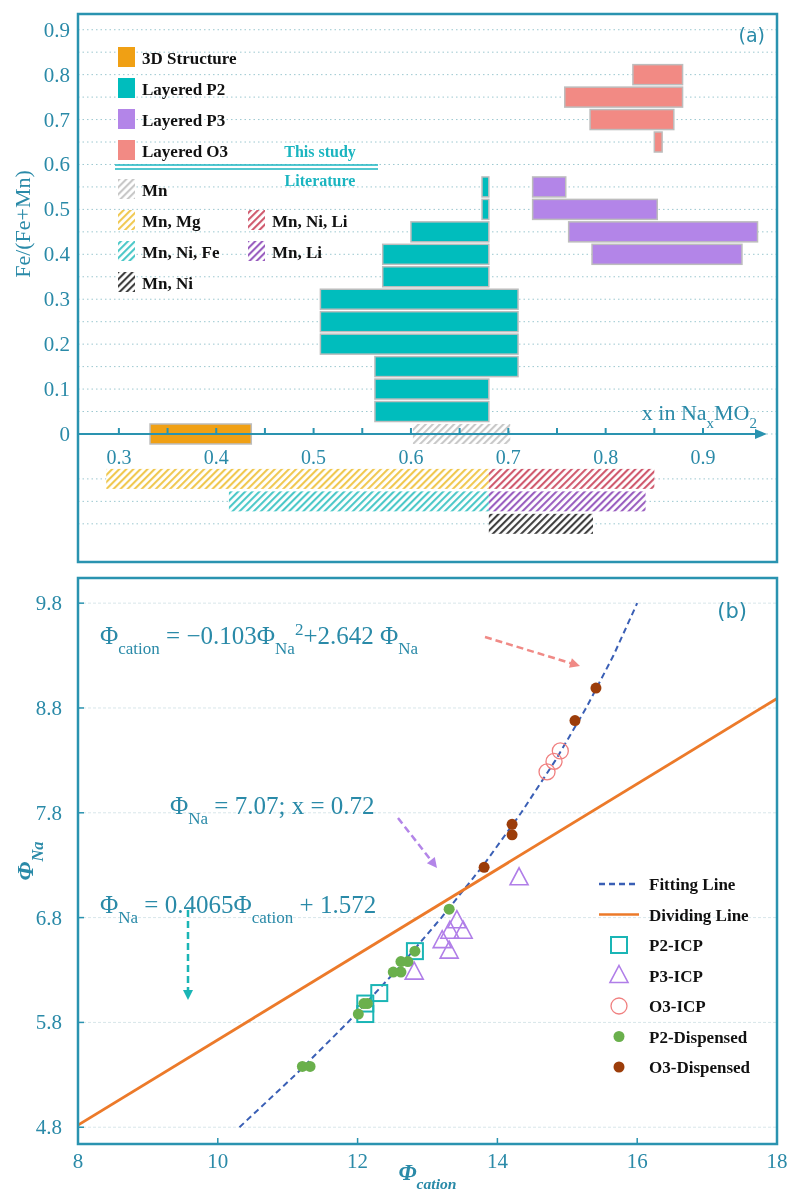  Describe the element at coordinates (508, 456) in the screenshot. I see `x-tick-label: 0.7` at that location.